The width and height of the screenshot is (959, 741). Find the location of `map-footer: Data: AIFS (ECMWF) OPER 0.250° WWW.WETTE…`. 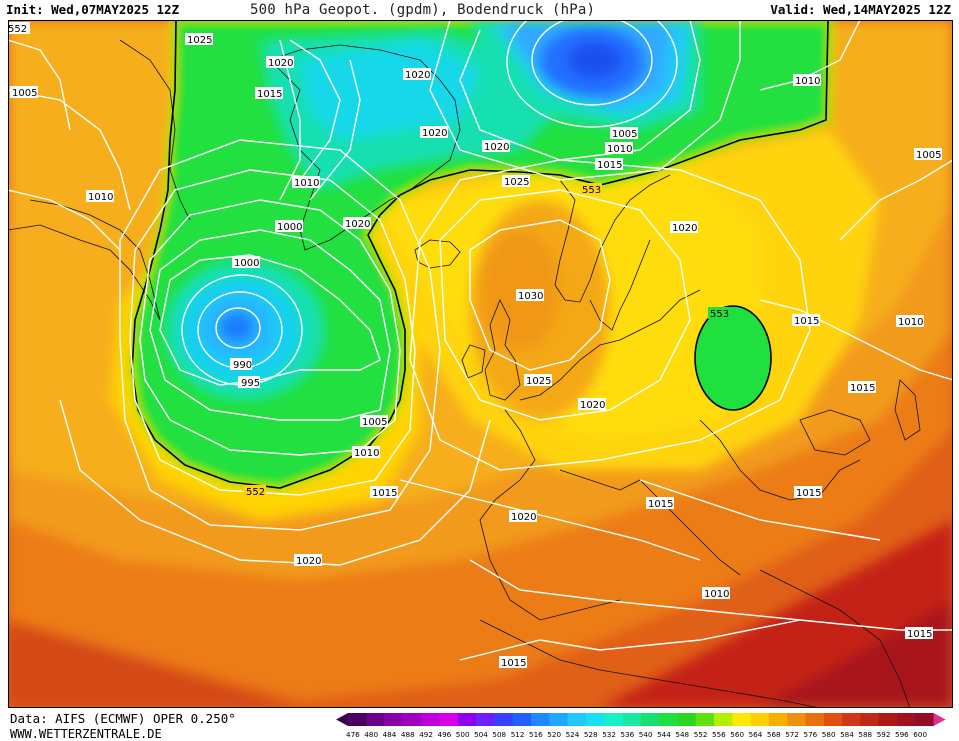

map-footer: Data: AIFS (ECMWF) OPER 0.250° WWW.WETTE… is located at coordinates (479, 724).